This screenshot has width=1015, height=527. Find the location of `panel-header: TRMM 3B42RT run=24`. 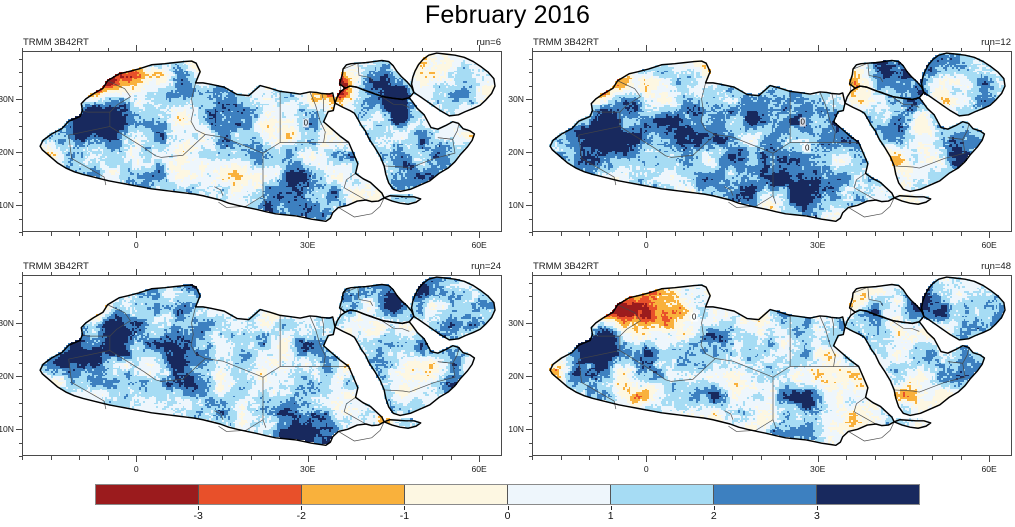

panel-header: TRMM 3B42RT run=24 is located at coordinates (262, 267).